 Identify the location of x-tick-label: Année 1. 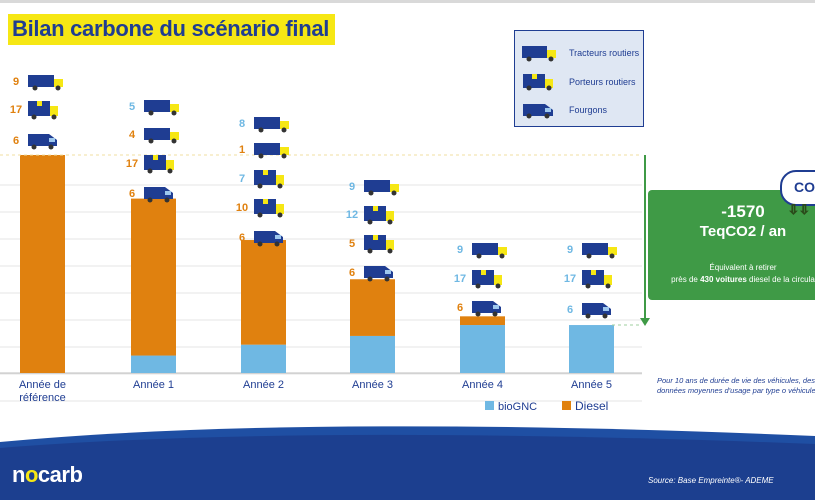
(153, 385).